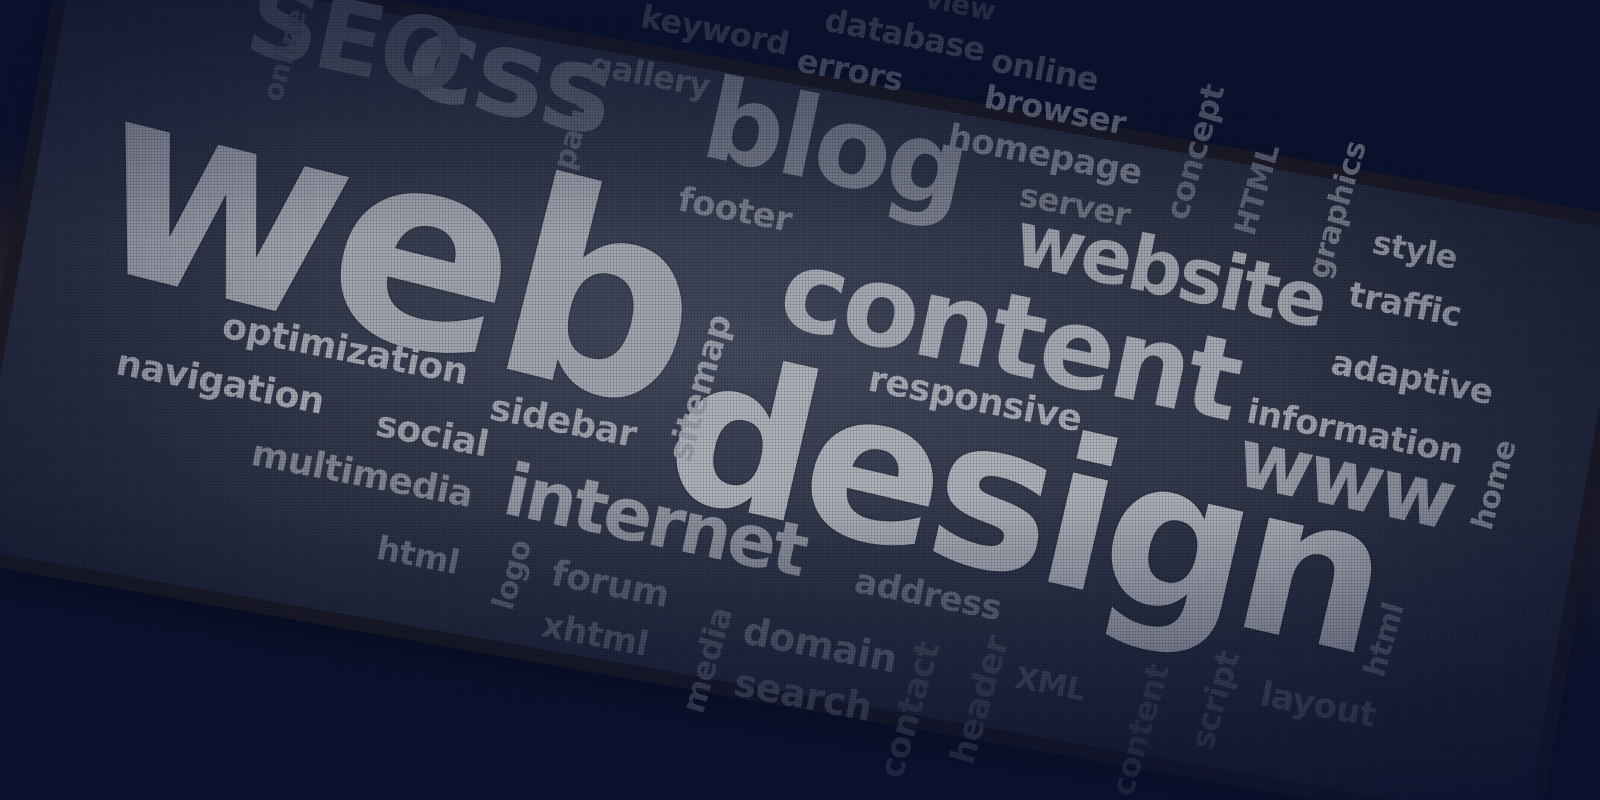  I want to click on word-media: media, so click(707, 660).